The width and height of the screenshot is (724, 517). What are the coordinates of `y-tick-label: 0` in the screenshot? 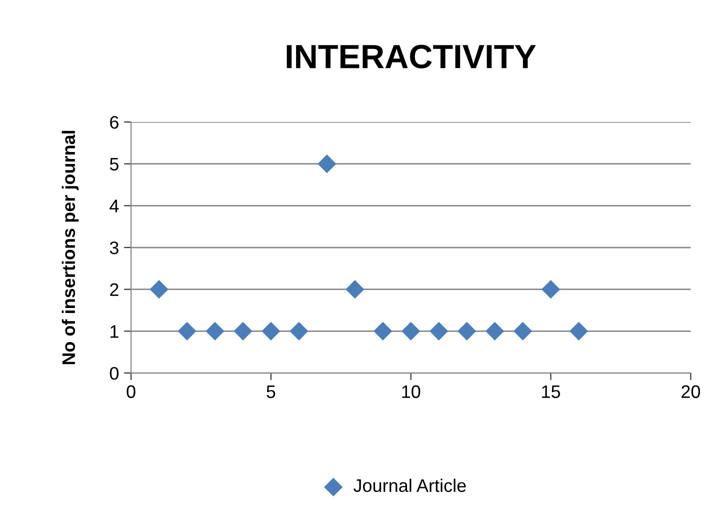 It's located at (114, 373).